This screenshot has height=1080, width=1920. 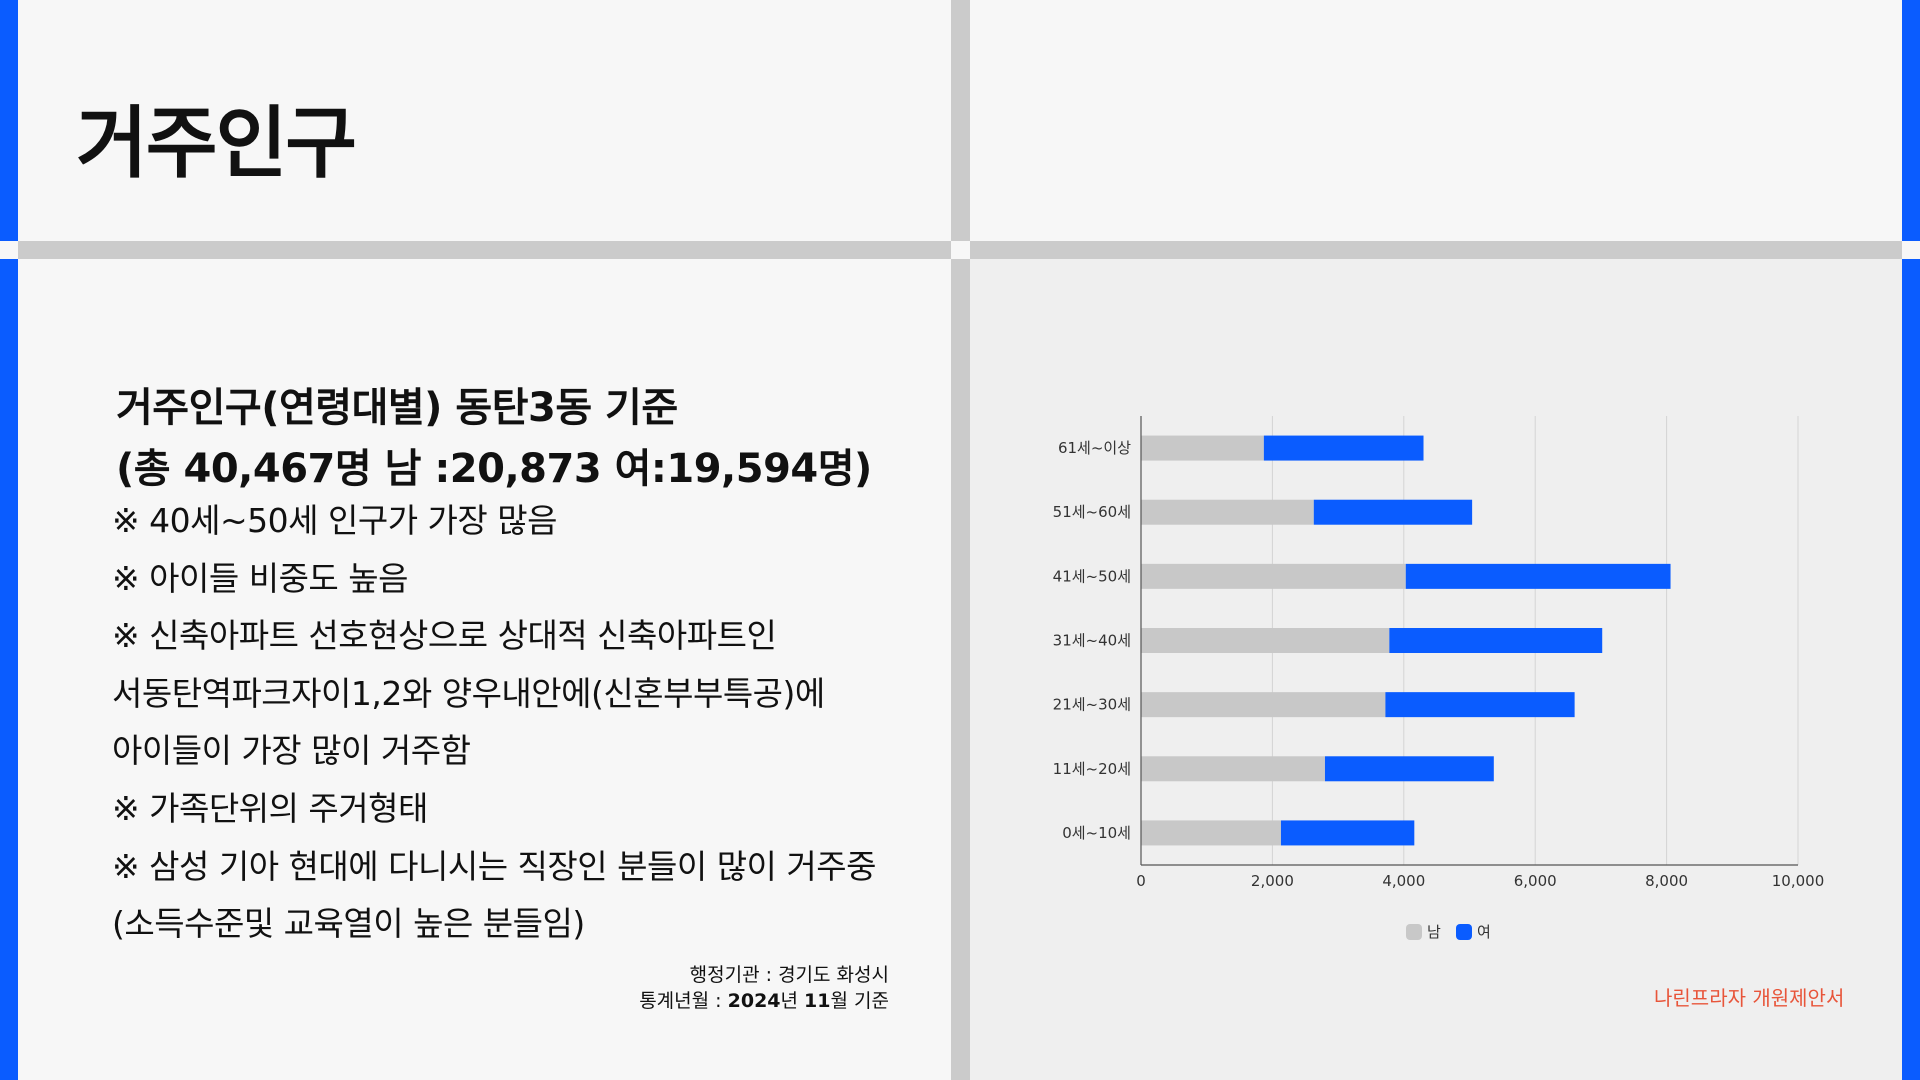 What do you see at coordinates (260, 578) in the screenshot?
I see `description-line: ※ 아이들 비중도 높음` at bounding box center [260, 578].